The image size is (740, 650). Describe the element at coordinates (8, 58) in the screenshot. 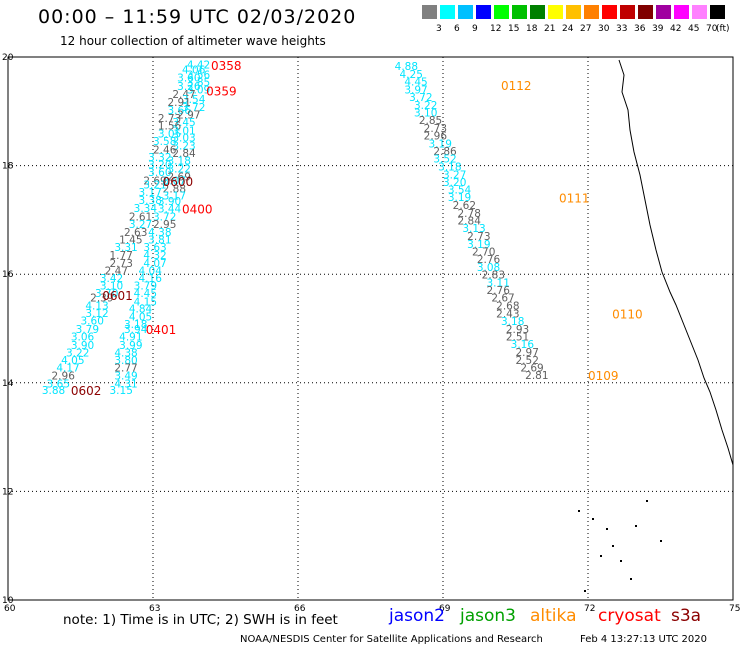

I see `y-tick-label: 20` at that location.